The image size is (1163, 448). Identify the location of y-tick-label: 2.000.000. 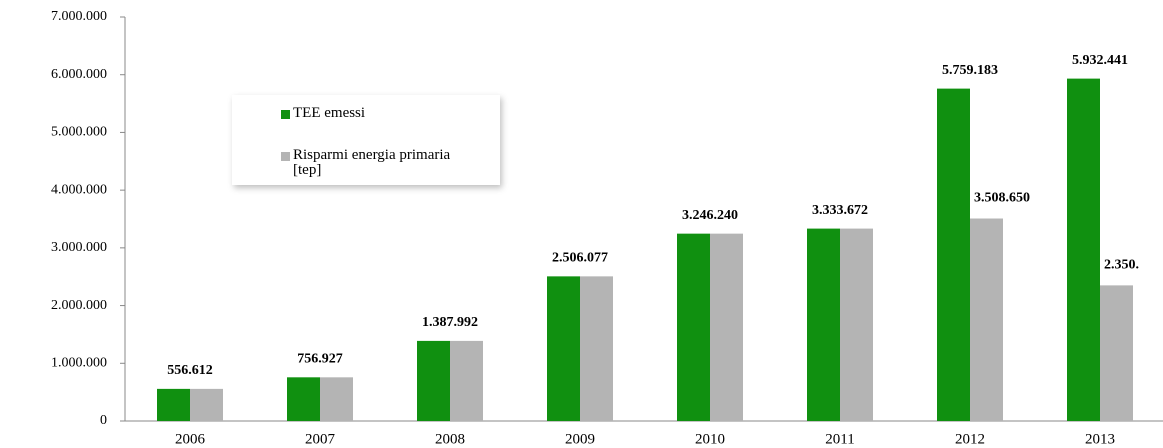
(79, 305).